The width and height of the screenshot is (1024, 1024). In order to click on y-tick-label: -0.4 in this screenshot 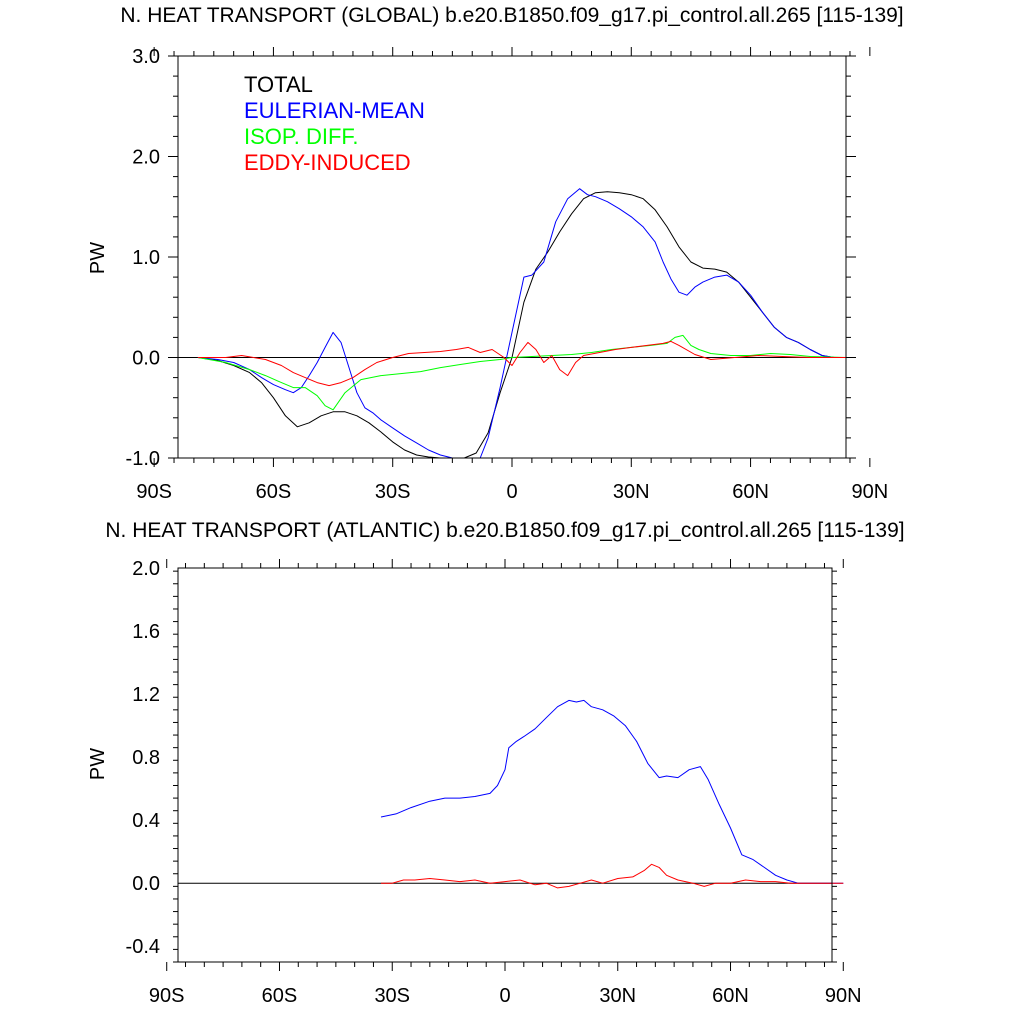, I will do `click(143, 947)`.